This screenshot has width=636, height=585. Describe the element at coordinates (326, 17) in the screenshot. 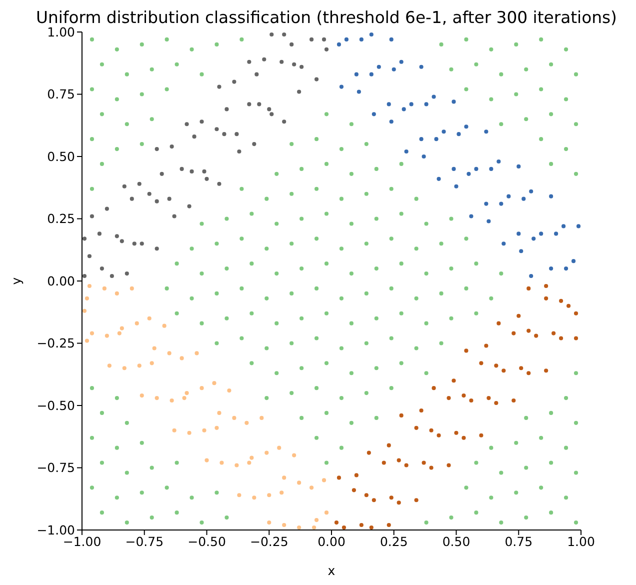

I see `chart-title: Uniform distribution classification (threshold 6e-1, after 300 iterations)` at that location.